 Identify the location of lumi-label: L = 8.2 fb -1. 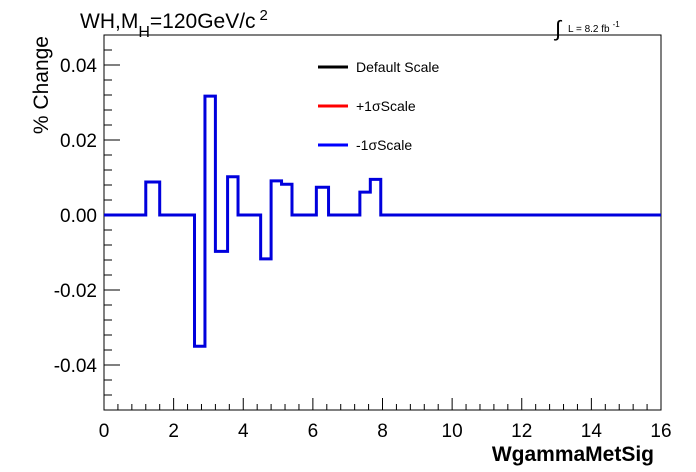
(594, 27).